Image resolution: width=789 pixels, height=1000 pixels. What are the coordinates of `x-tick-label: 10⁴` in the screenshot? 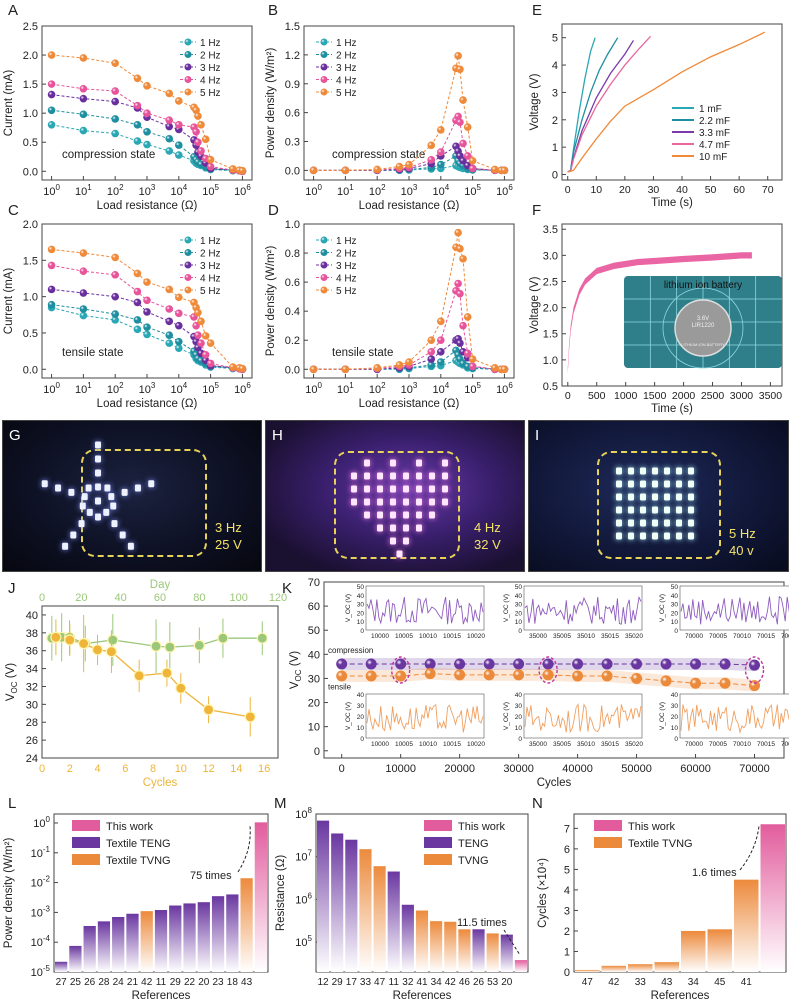 It's located at (440, 388).